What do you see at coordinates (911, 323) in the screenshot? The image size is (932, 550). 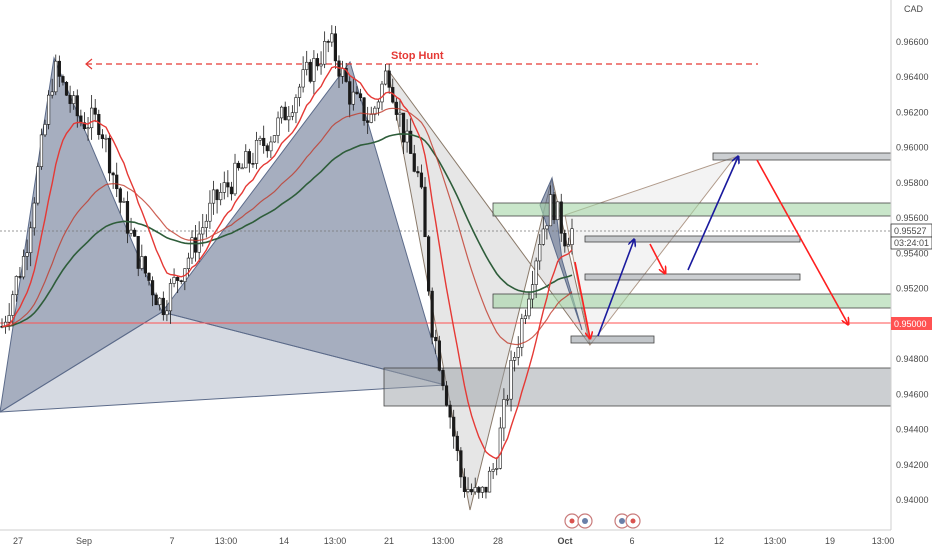 I see `level-price-badge` at bounding box center [911, 323].